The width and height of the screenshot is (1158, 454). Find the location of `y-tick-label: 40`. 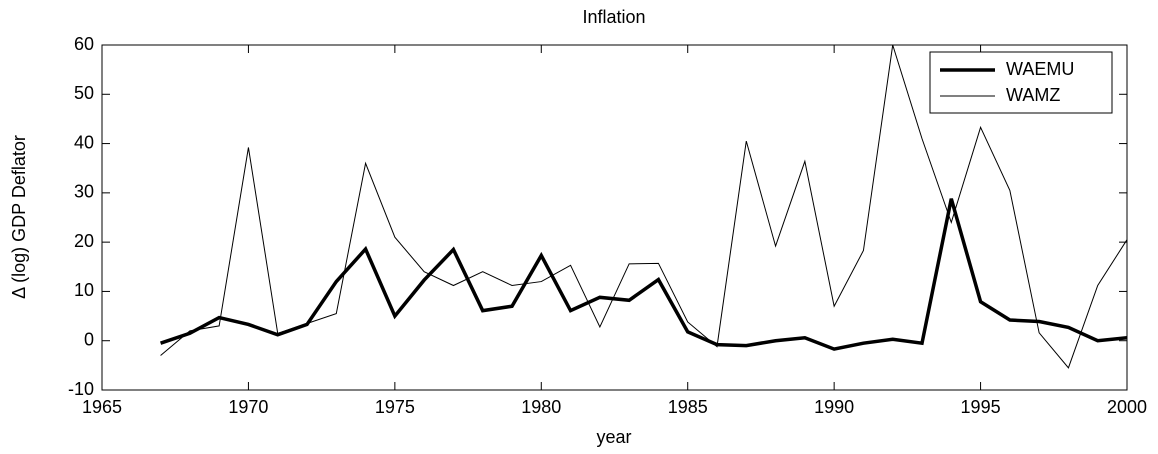

y-tick-label: 40 is located at coordinates (84, 142).